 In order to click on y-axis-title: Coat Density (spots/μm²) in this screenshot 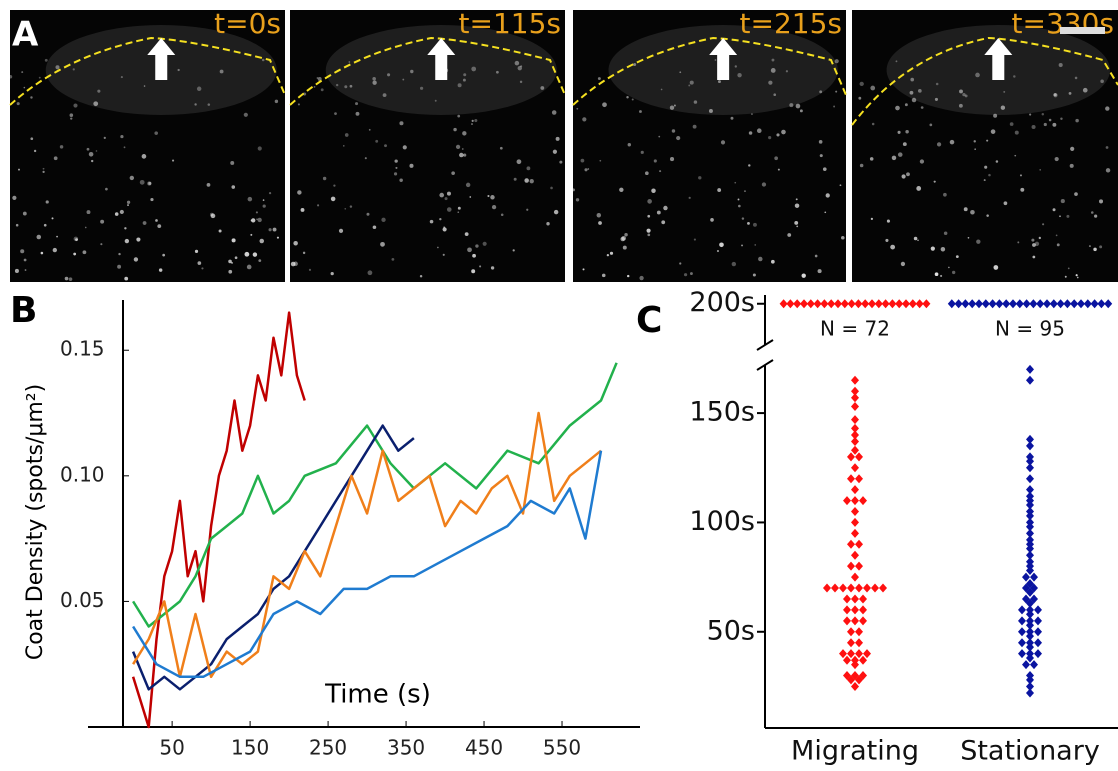, I will do `click(35, 522)`.